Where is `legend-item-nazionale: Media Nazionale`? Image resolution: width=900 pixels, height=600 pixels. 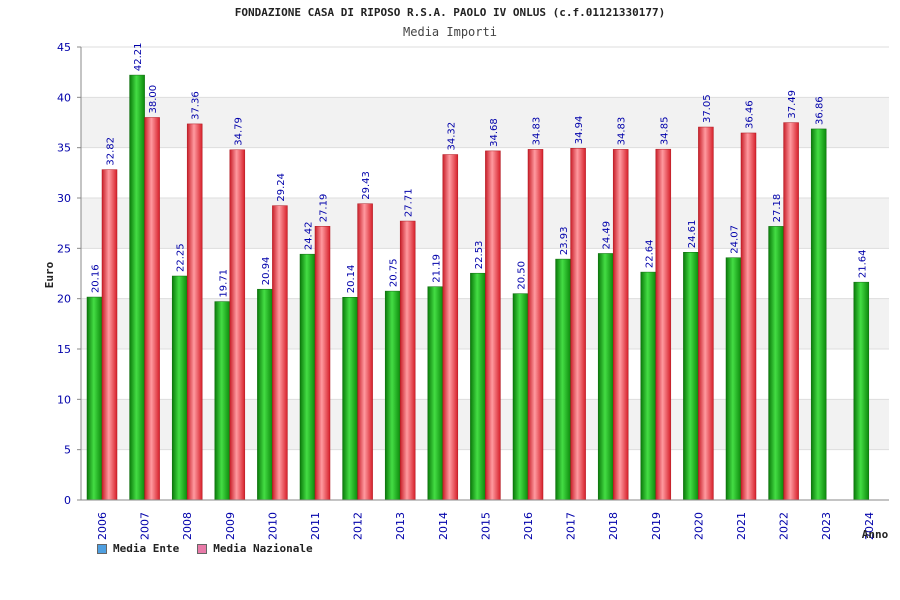 legend-item-nazionale: Media Nazionale is located at coordinates (255, 548).